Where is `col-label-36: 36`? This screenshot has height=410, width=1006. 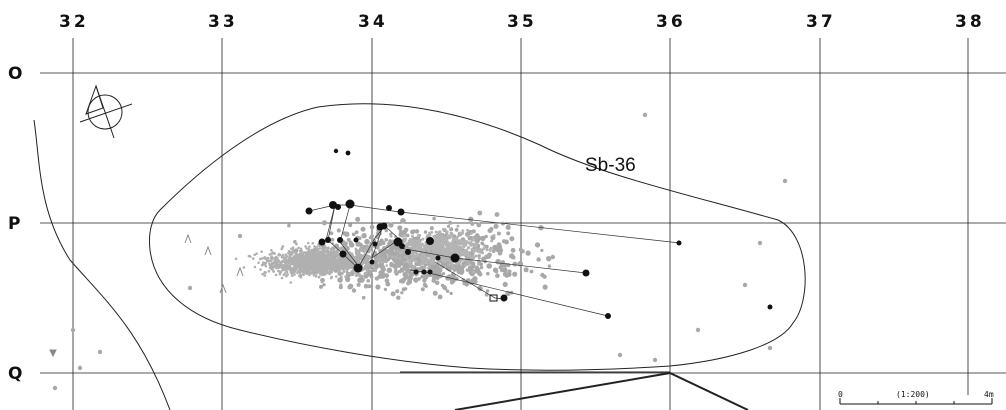
col-label-36: 36 is located at coordinates (671, 22).